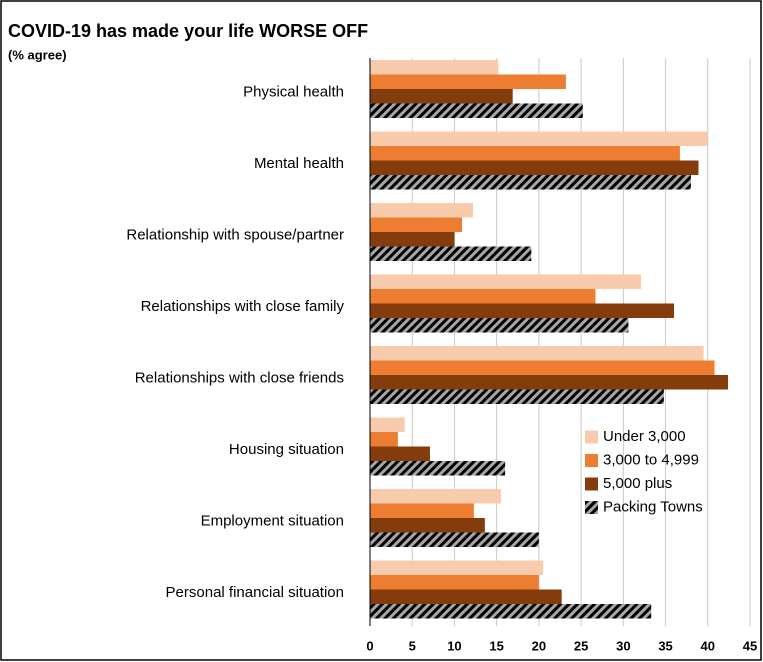 This screenshot has width=763, height=662. I want to click on legend-label: 3,000 to 4,999, so click(651, 459).